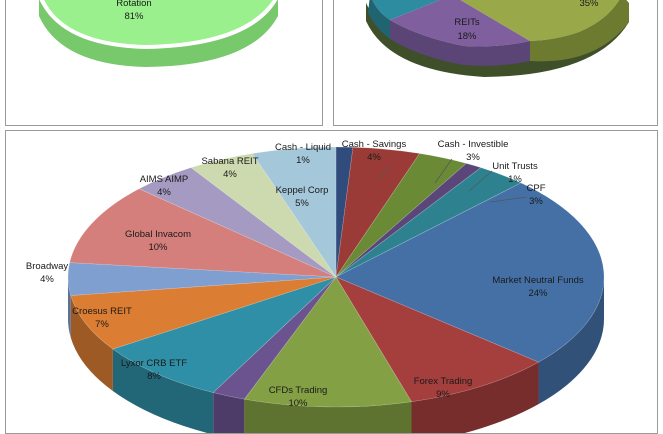 The height and width of the screenshot is (434, 663). What do you see at coordinates (91, 343) in the screenshot?
I see `pie-side-croesus-reit` at bounding box center [91, 343].